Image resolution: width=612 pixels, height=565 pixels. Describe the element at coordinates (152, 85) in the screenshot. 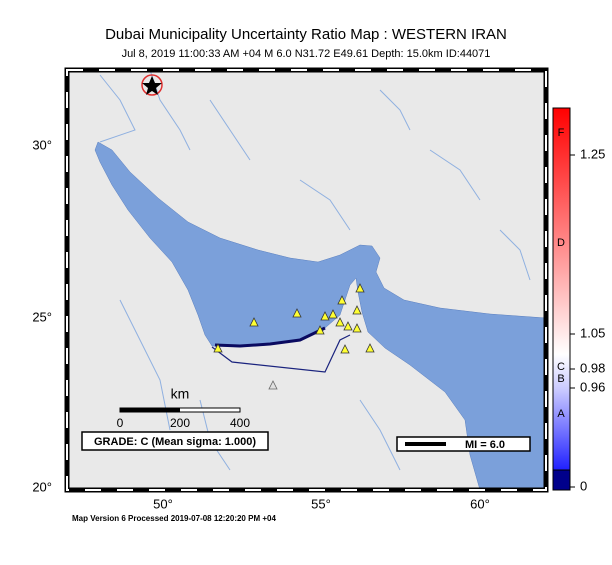

I see `epicenter` at that location.